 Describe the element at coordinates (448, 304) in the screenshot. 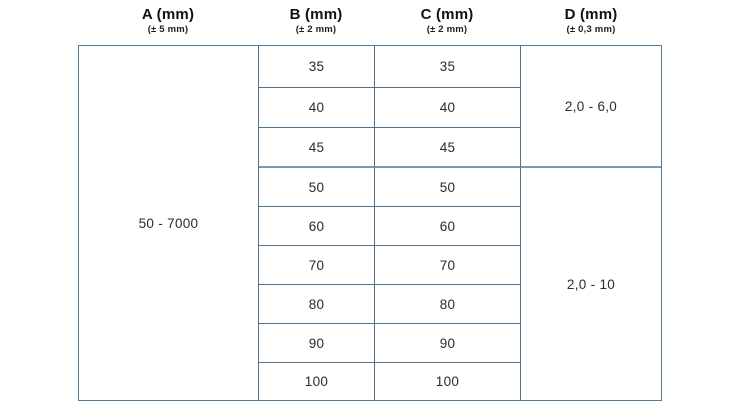

I see `cell-c-row6: 80` at that location.